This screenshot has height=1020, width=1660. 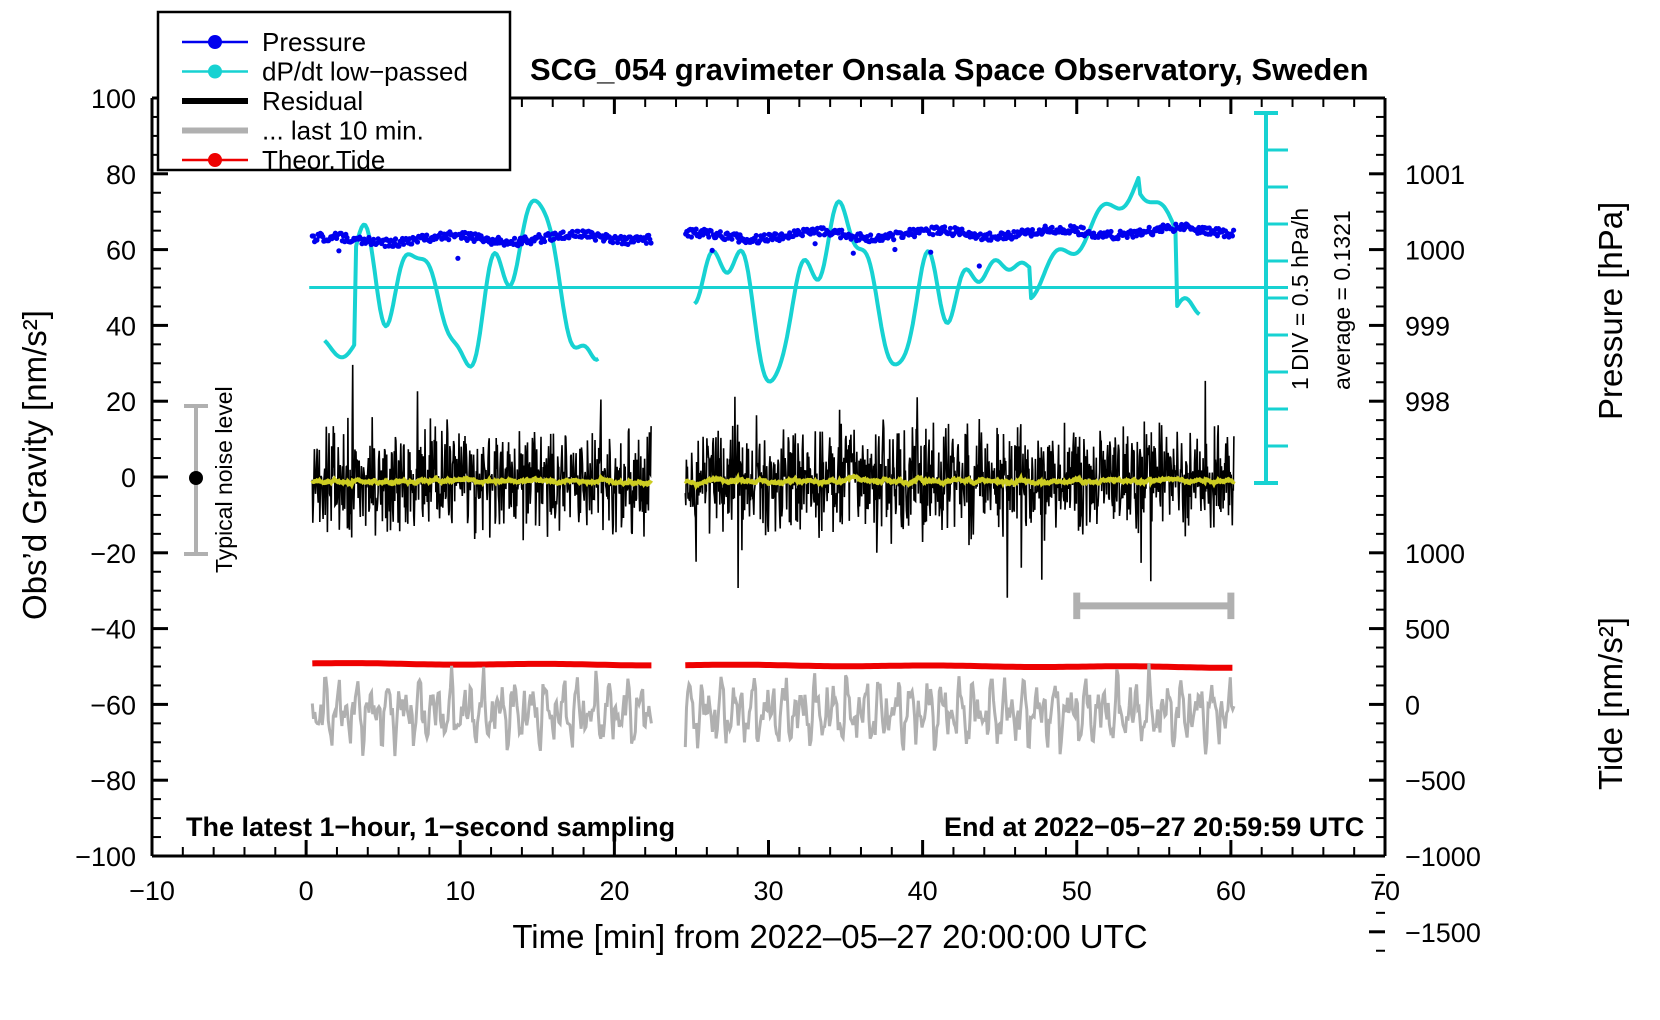 I want to click on legend-item: Pressure, so click(x=274, y=42).